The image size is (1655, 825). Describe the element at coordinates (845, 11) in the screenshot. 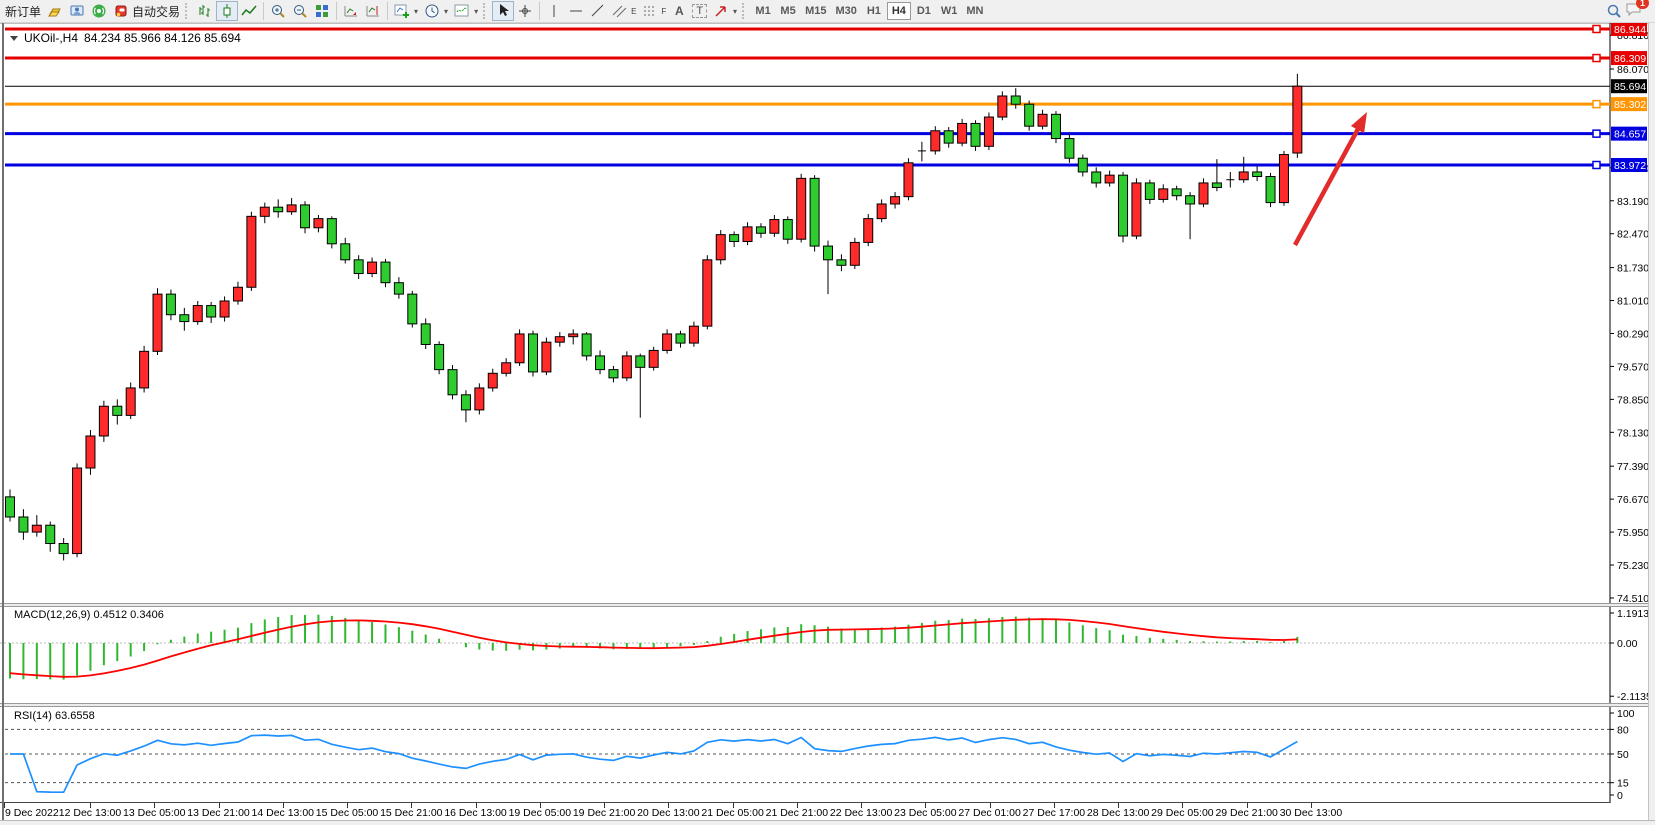

I see `timeframe-button-m30: M30` at that location.